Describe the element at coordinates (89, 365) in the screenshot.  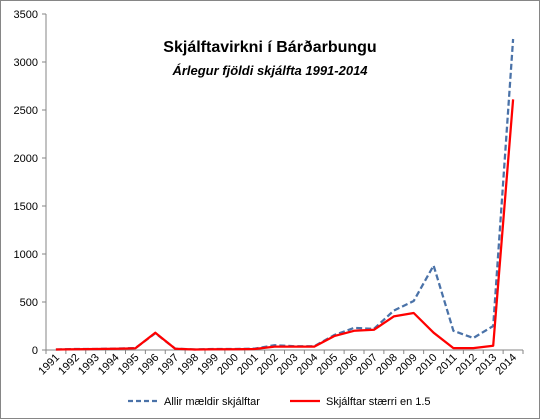
I see `x-tick-label: 1993` at that location.